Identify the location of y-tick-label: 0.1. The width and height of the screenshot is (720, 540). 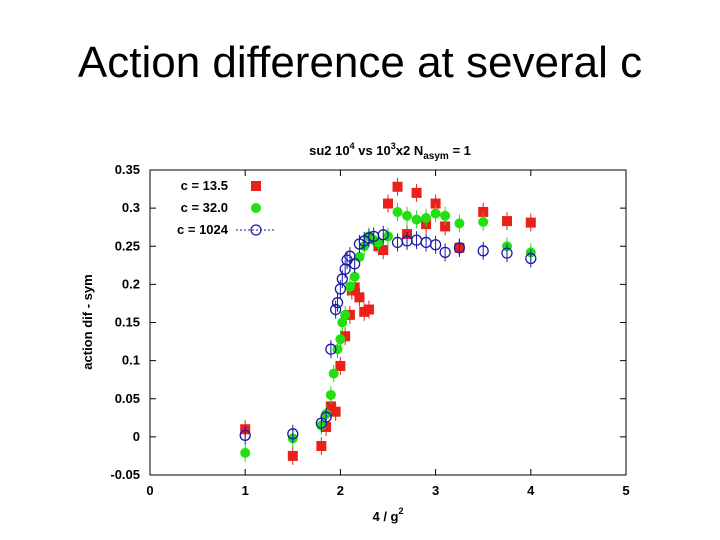
(131, 360).